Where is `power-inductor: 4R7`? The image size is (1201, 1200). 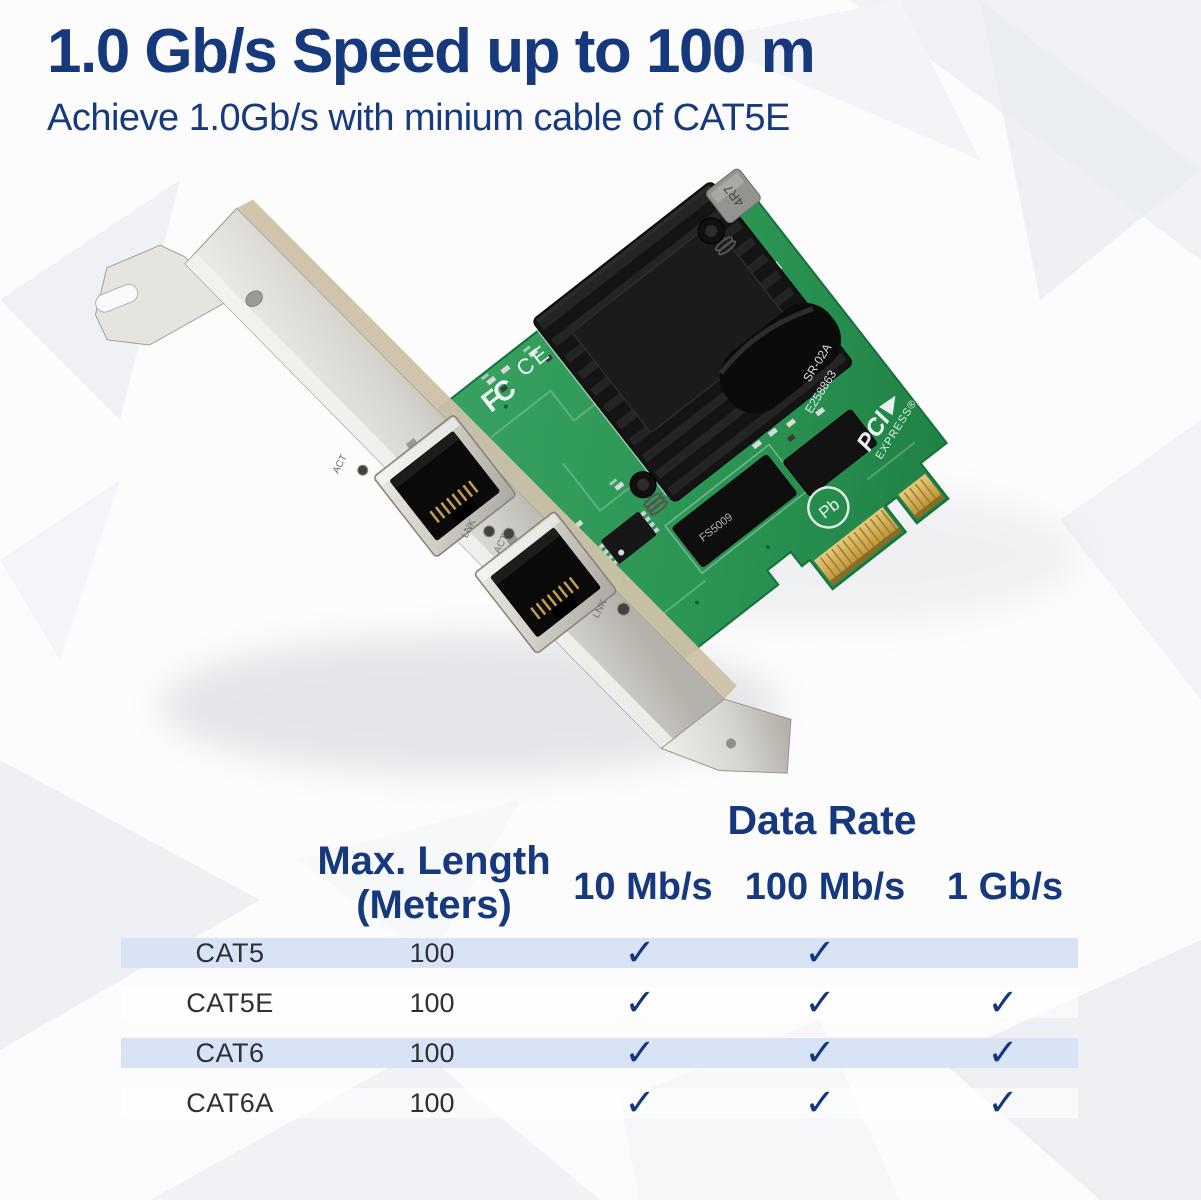
power-inductor: 4R7 is located at coordinates (733, 196).